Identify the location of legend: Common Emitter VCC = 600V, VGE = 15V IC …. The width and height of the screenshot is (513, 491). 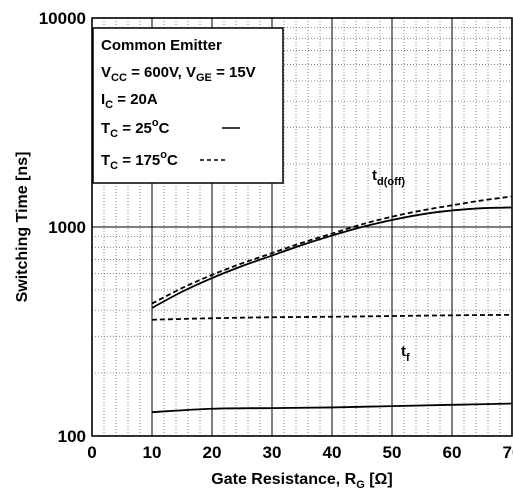
(188, 105).